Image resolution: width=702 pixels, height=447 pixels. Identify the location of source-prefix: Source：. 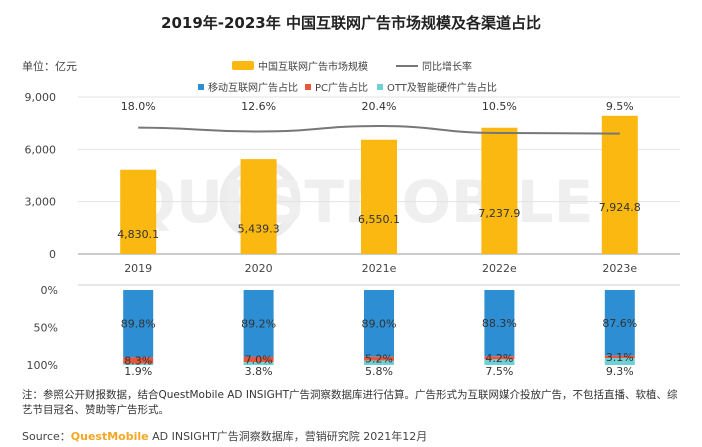
(46, 436).